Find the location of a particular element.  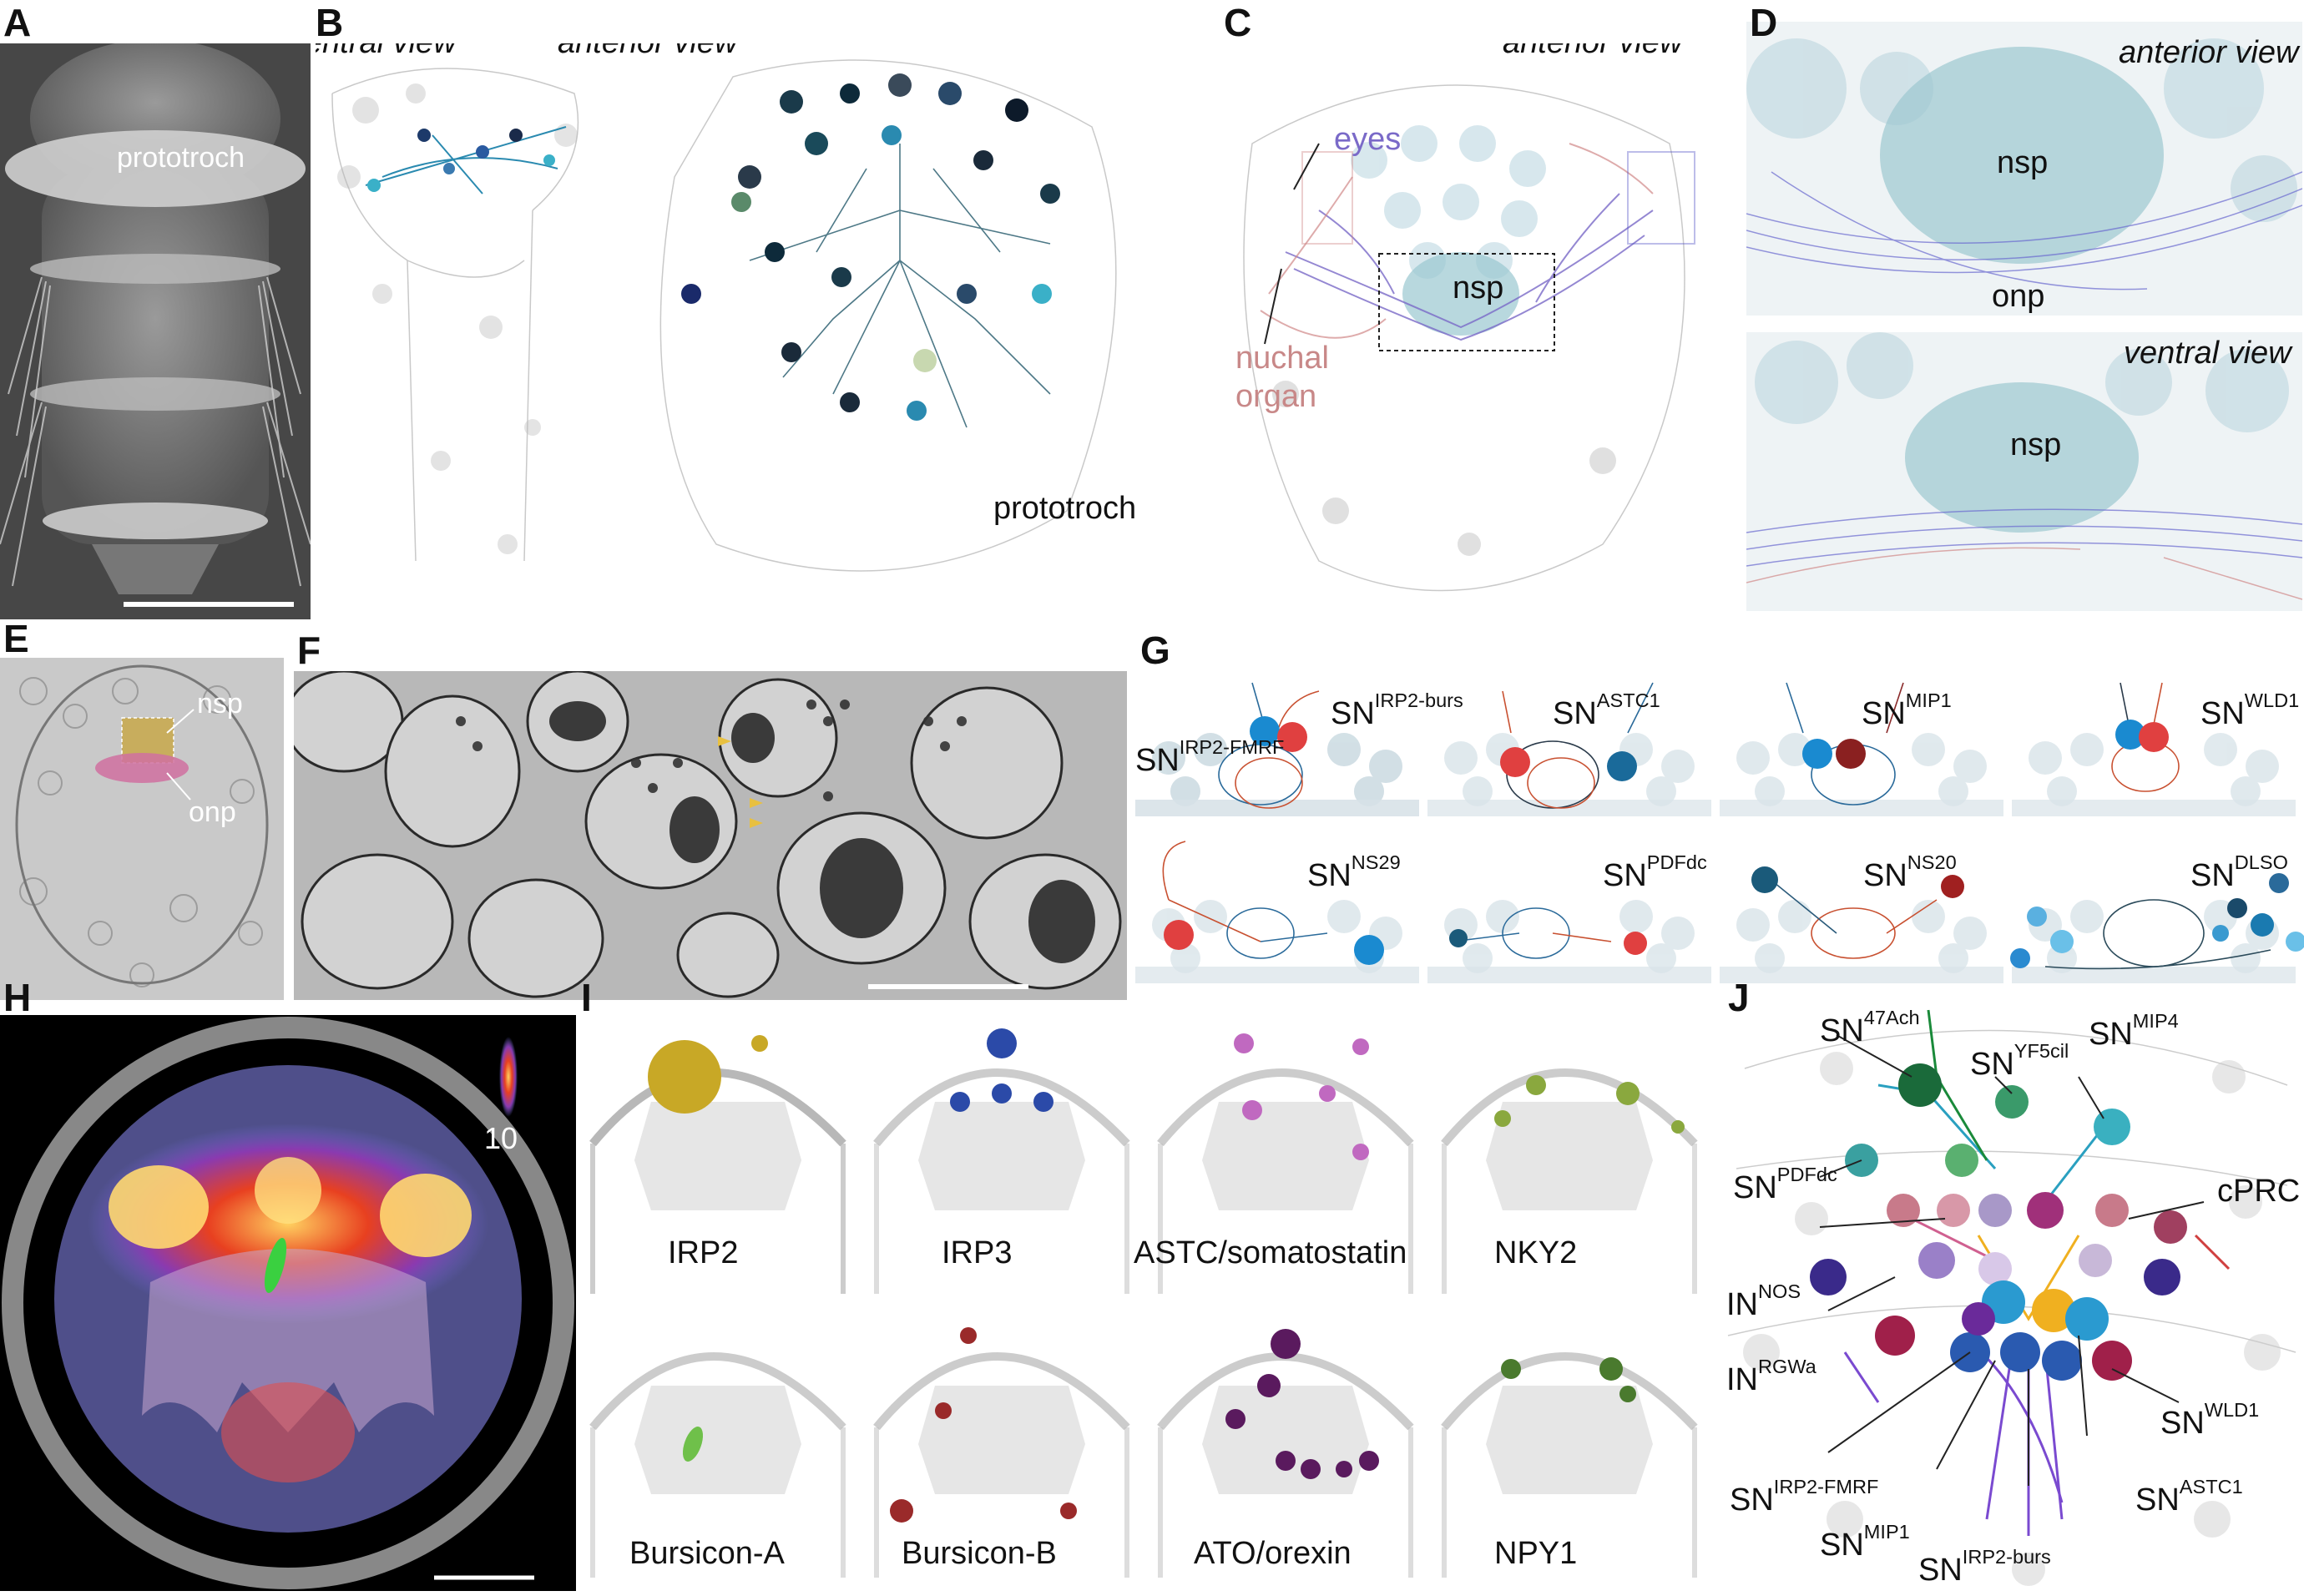

g-label-ns29: SNNS29 is located at coordinates (1354, 872).